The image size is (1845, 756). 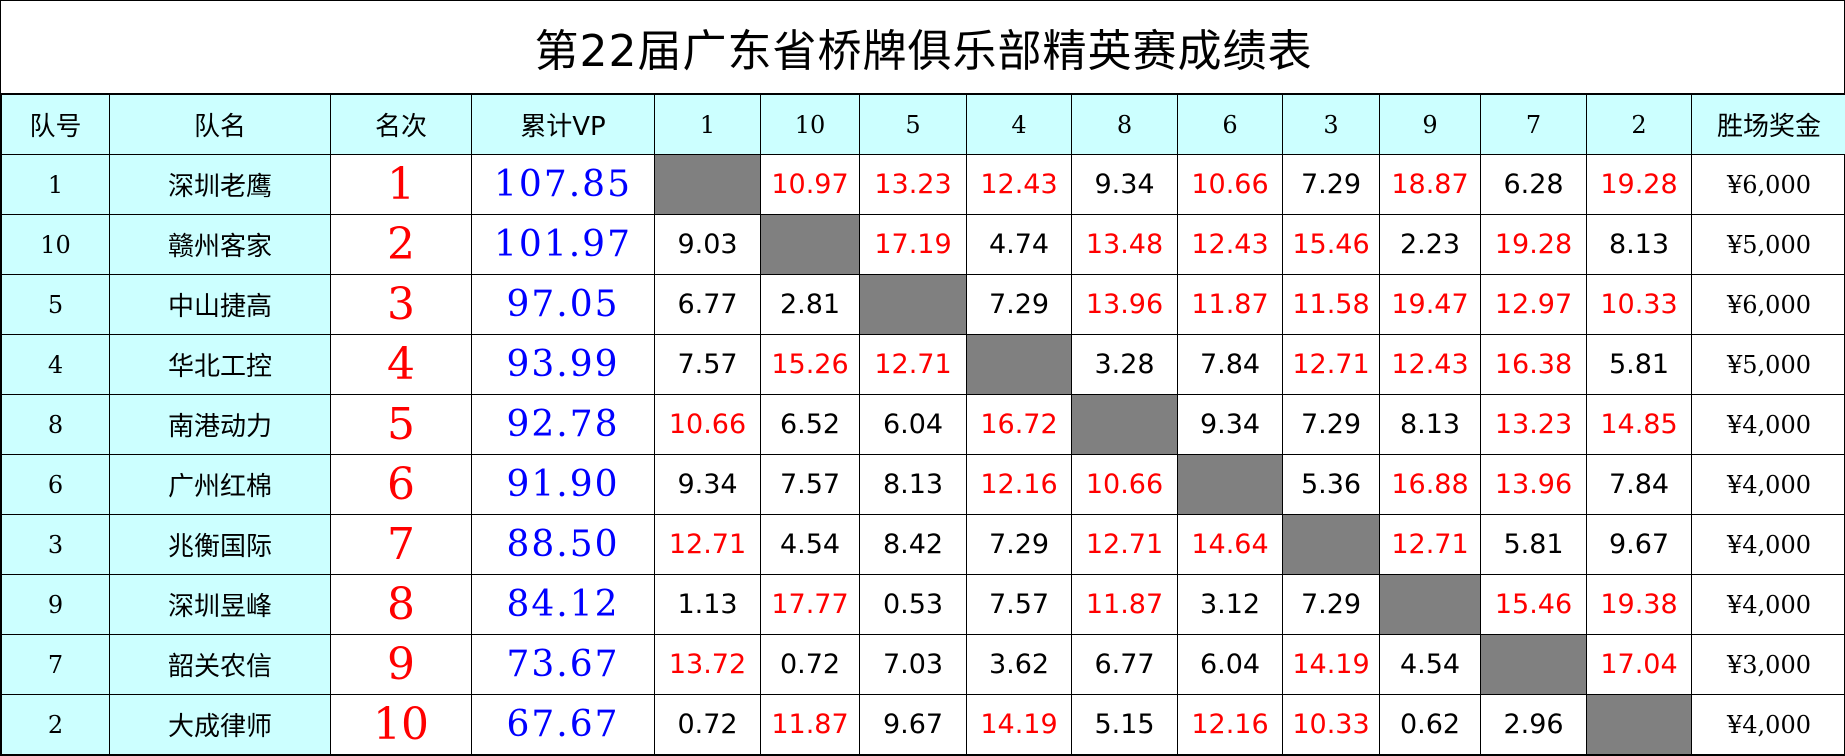 I want to click on team-number-cell: 7, so click(x=55, y=664).